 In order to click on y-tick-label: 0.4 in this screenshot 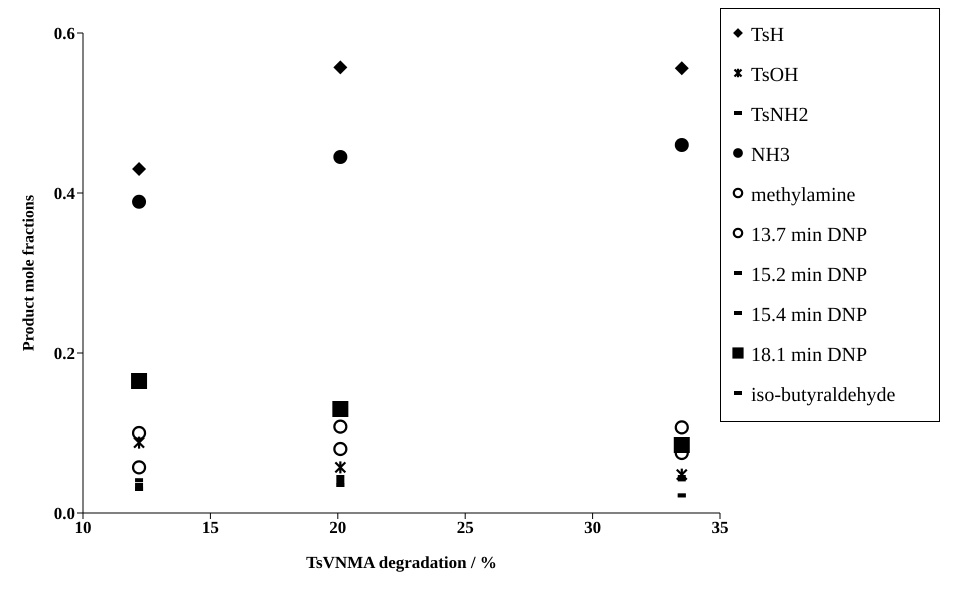, I will do `click(65, 194)`.